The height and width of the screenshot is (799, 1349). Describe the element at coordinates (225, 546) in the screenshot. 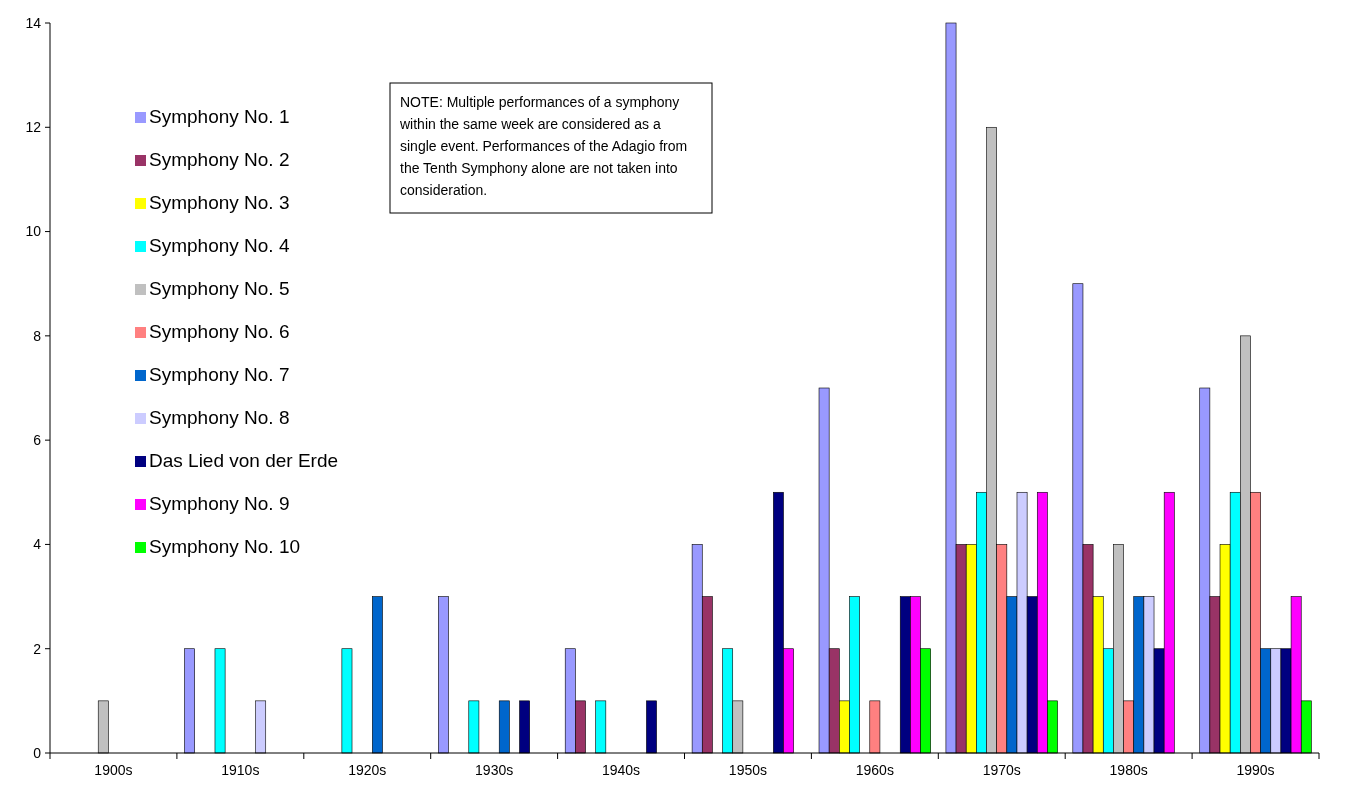

I see `legend-label: Symphony No. 10` at that location.